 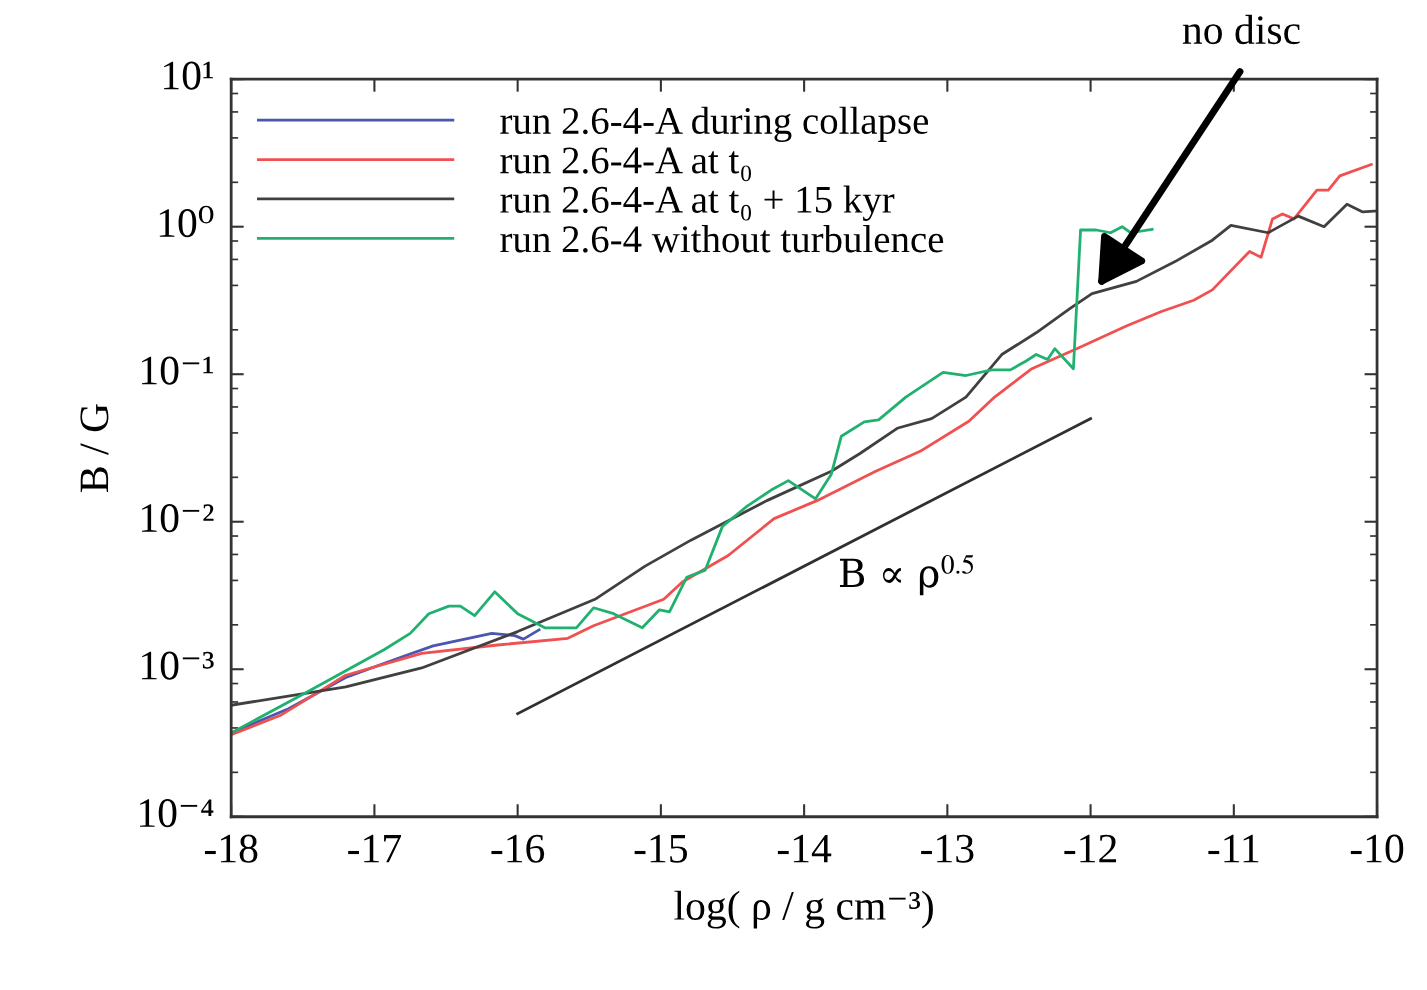 What do you see at coordinates (947, 848) in the screenshot?
I see `x-tick-label: -13` at bounding box center [947, 848].